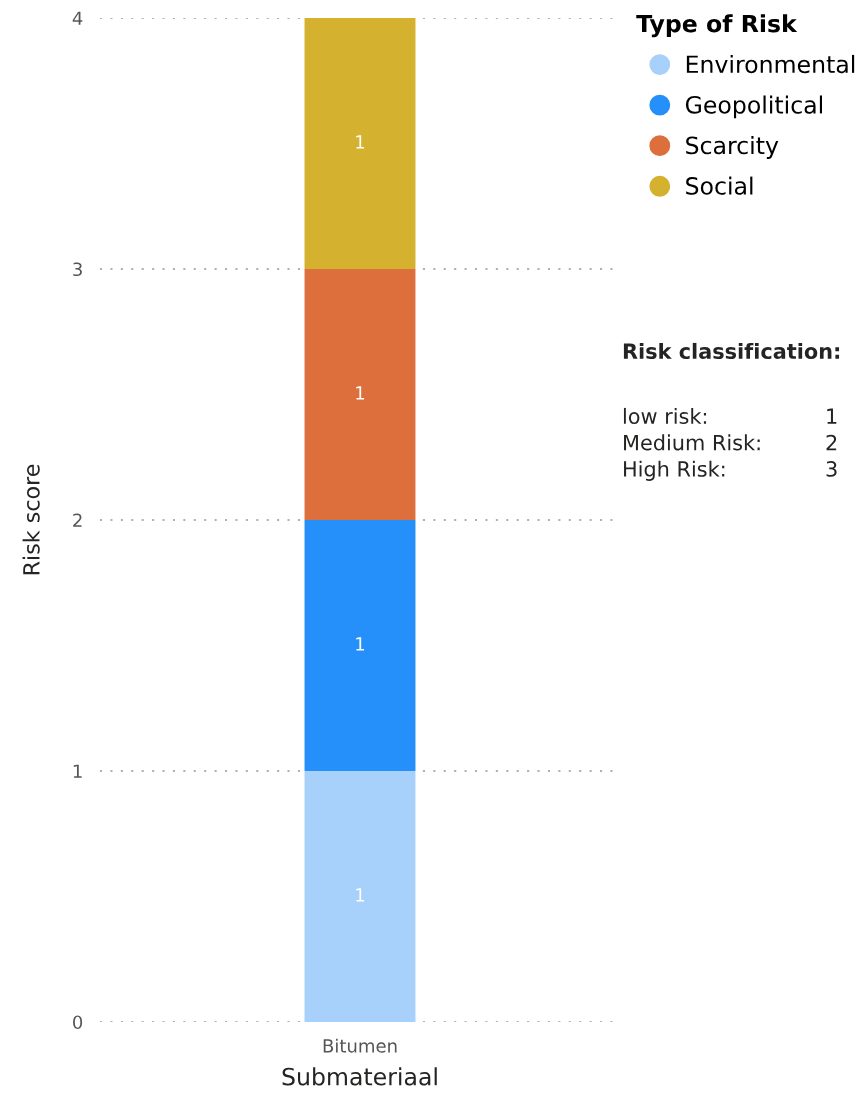 Image resolution: width=864 pixels, height=1103 pixels. Describe the element at coordinates (31, 519) in the screenshot. I see `y-axis-title: Risk score` at that location.